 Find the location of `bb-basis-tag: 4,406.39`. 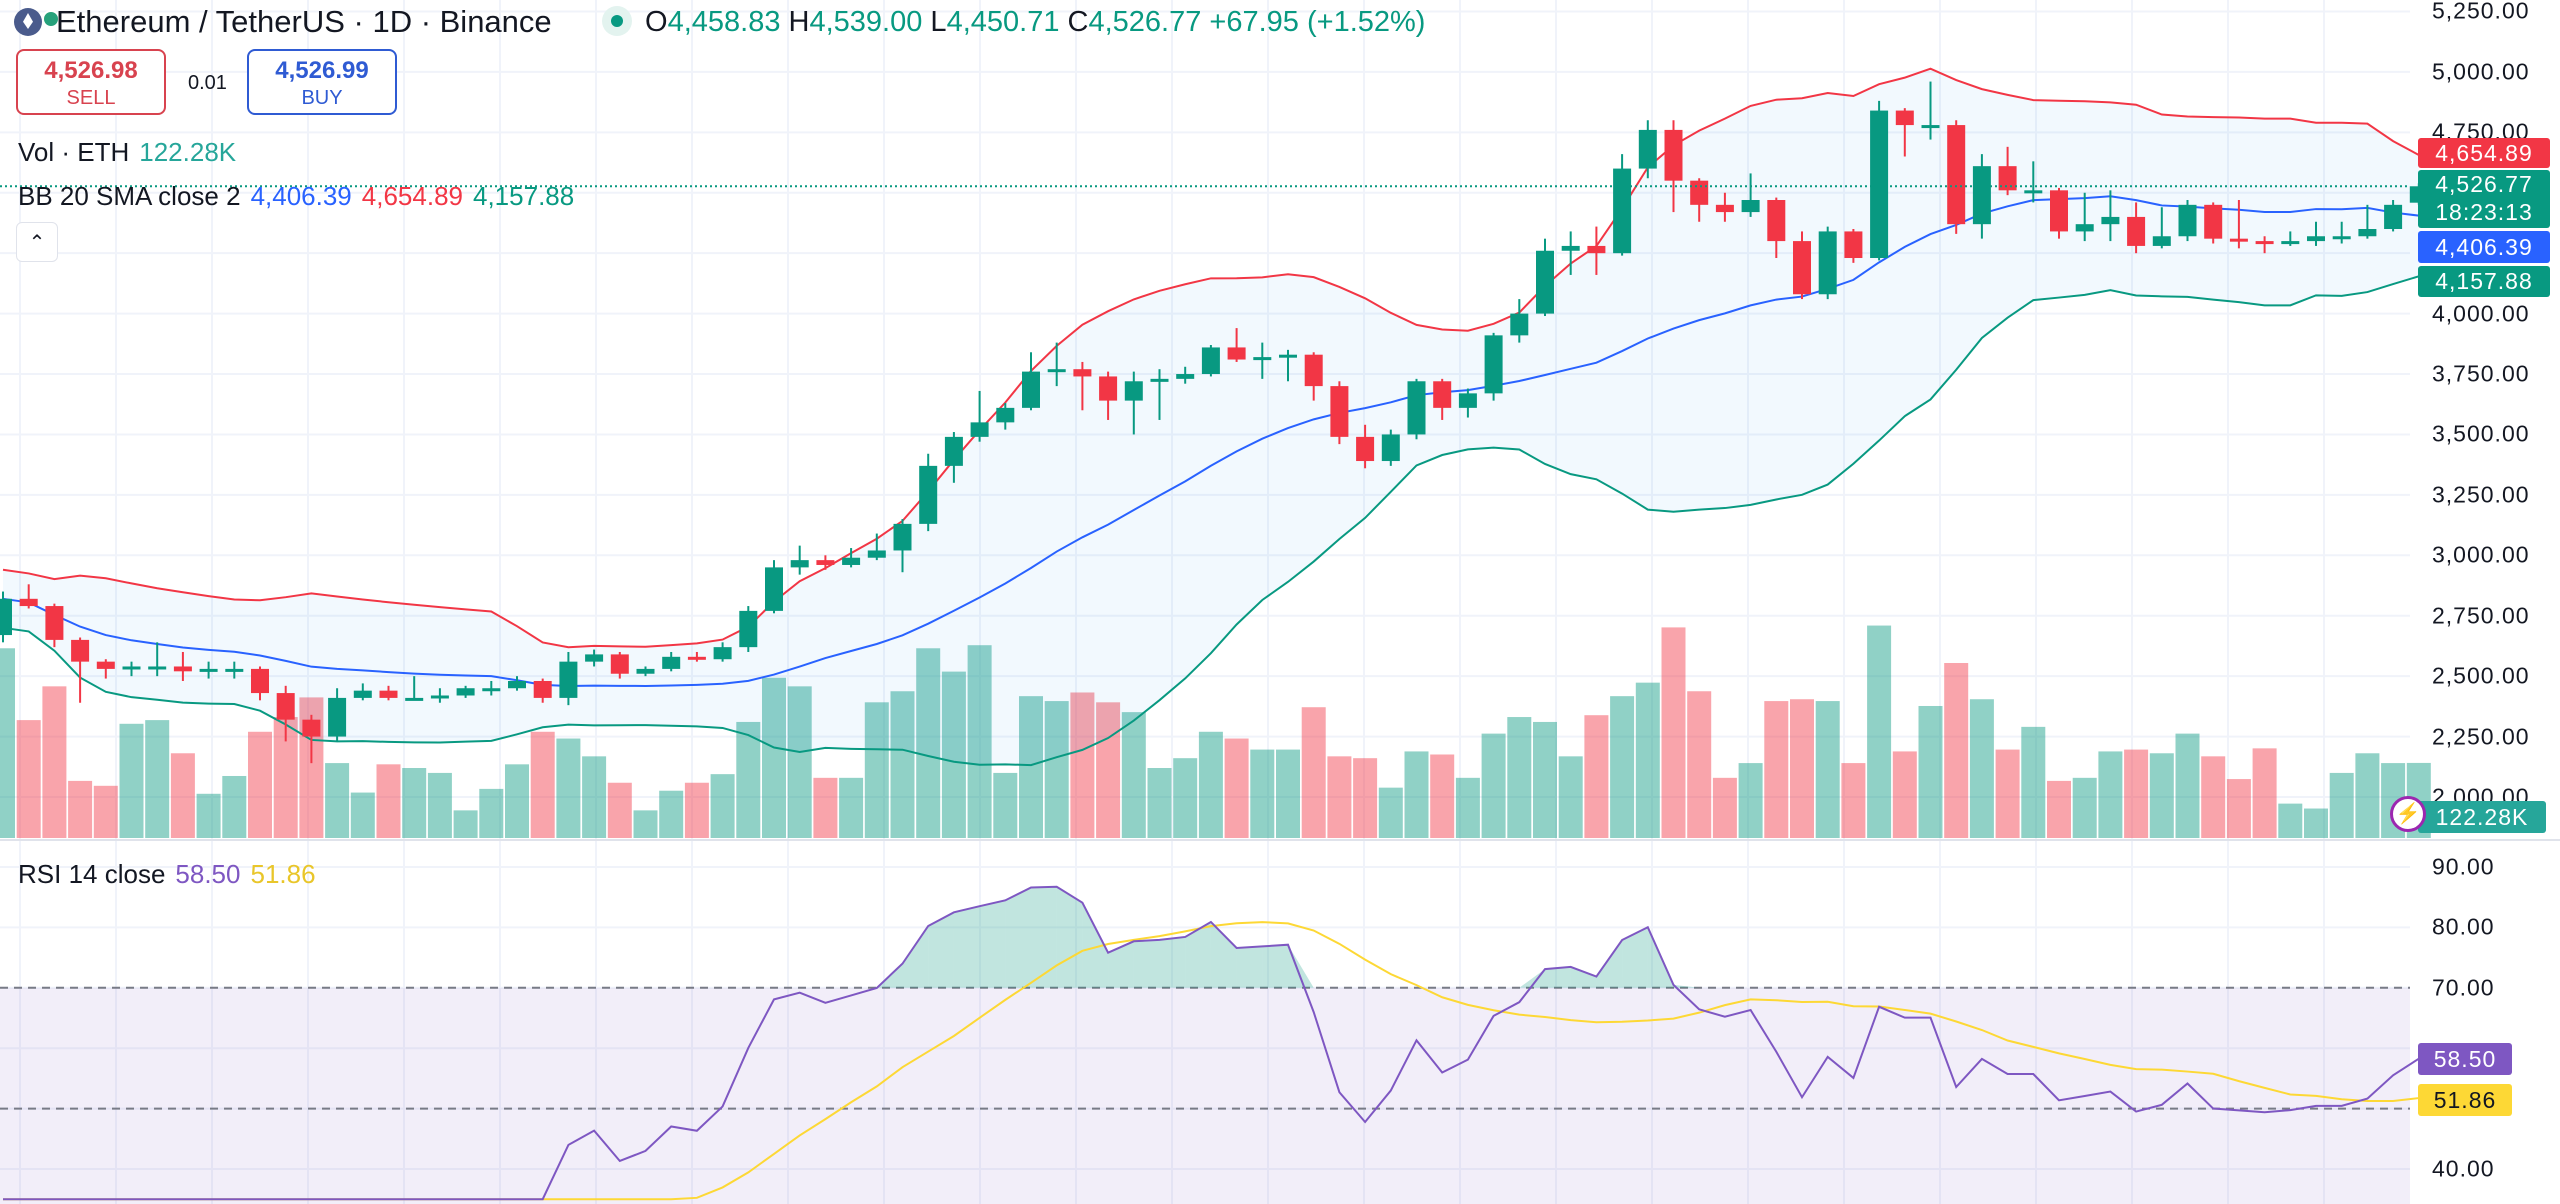

bb-basis-tag: 4,406.39 is located at coordinates (2484, 247).